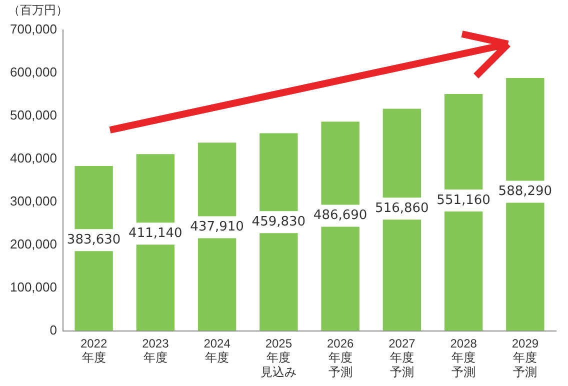  Describe the element at coordinates (33, 244) in the screenshot. I see `y-tick-label: 200,000` at that location.